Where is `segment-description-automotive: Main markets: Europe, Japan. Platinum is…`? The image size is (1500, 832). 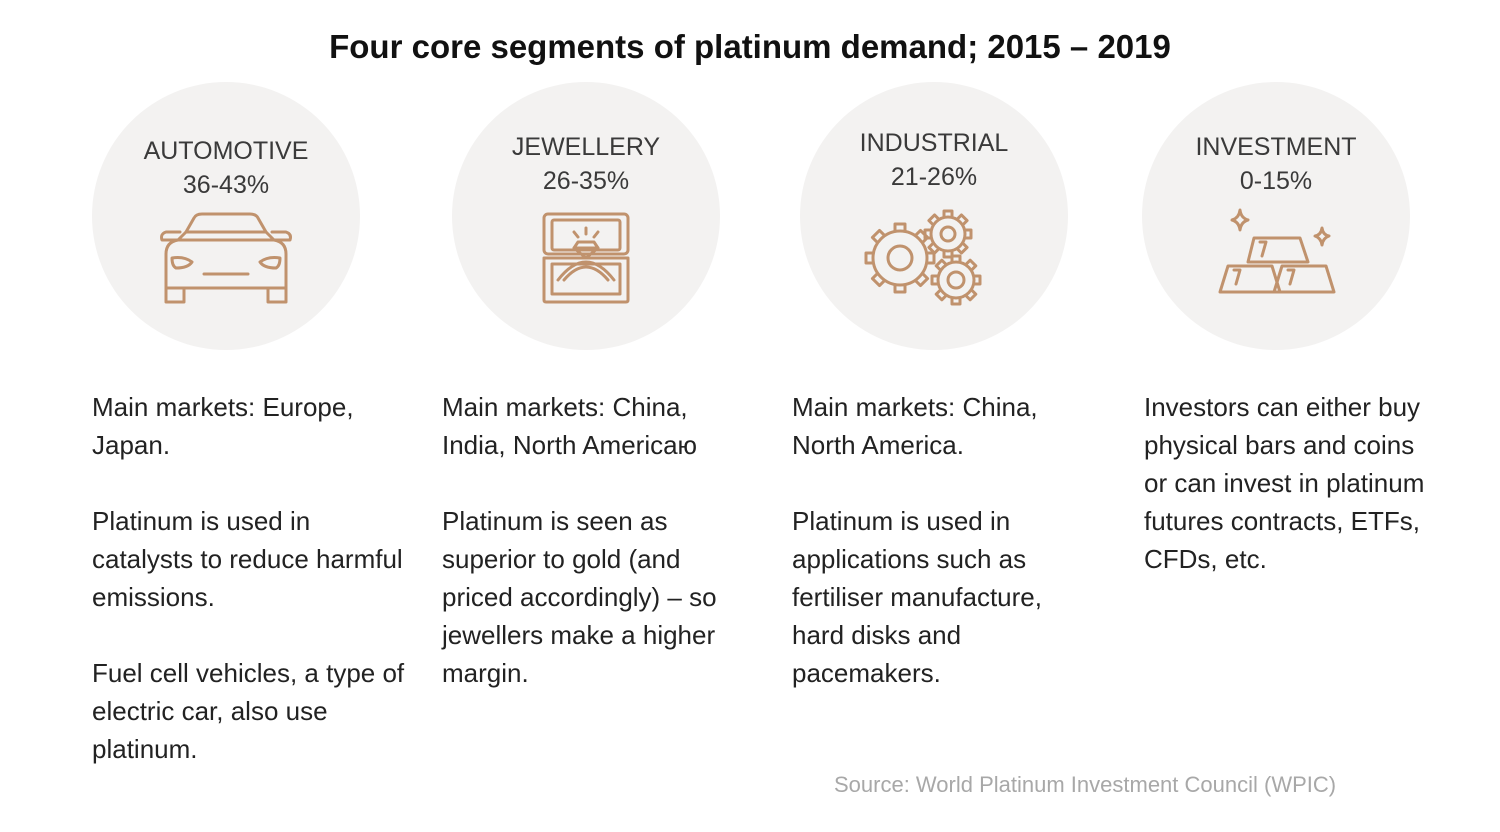
segment-description-automotive: Main markets: Europe, Japan. Platinum is… is located at coordinates (252, 597).